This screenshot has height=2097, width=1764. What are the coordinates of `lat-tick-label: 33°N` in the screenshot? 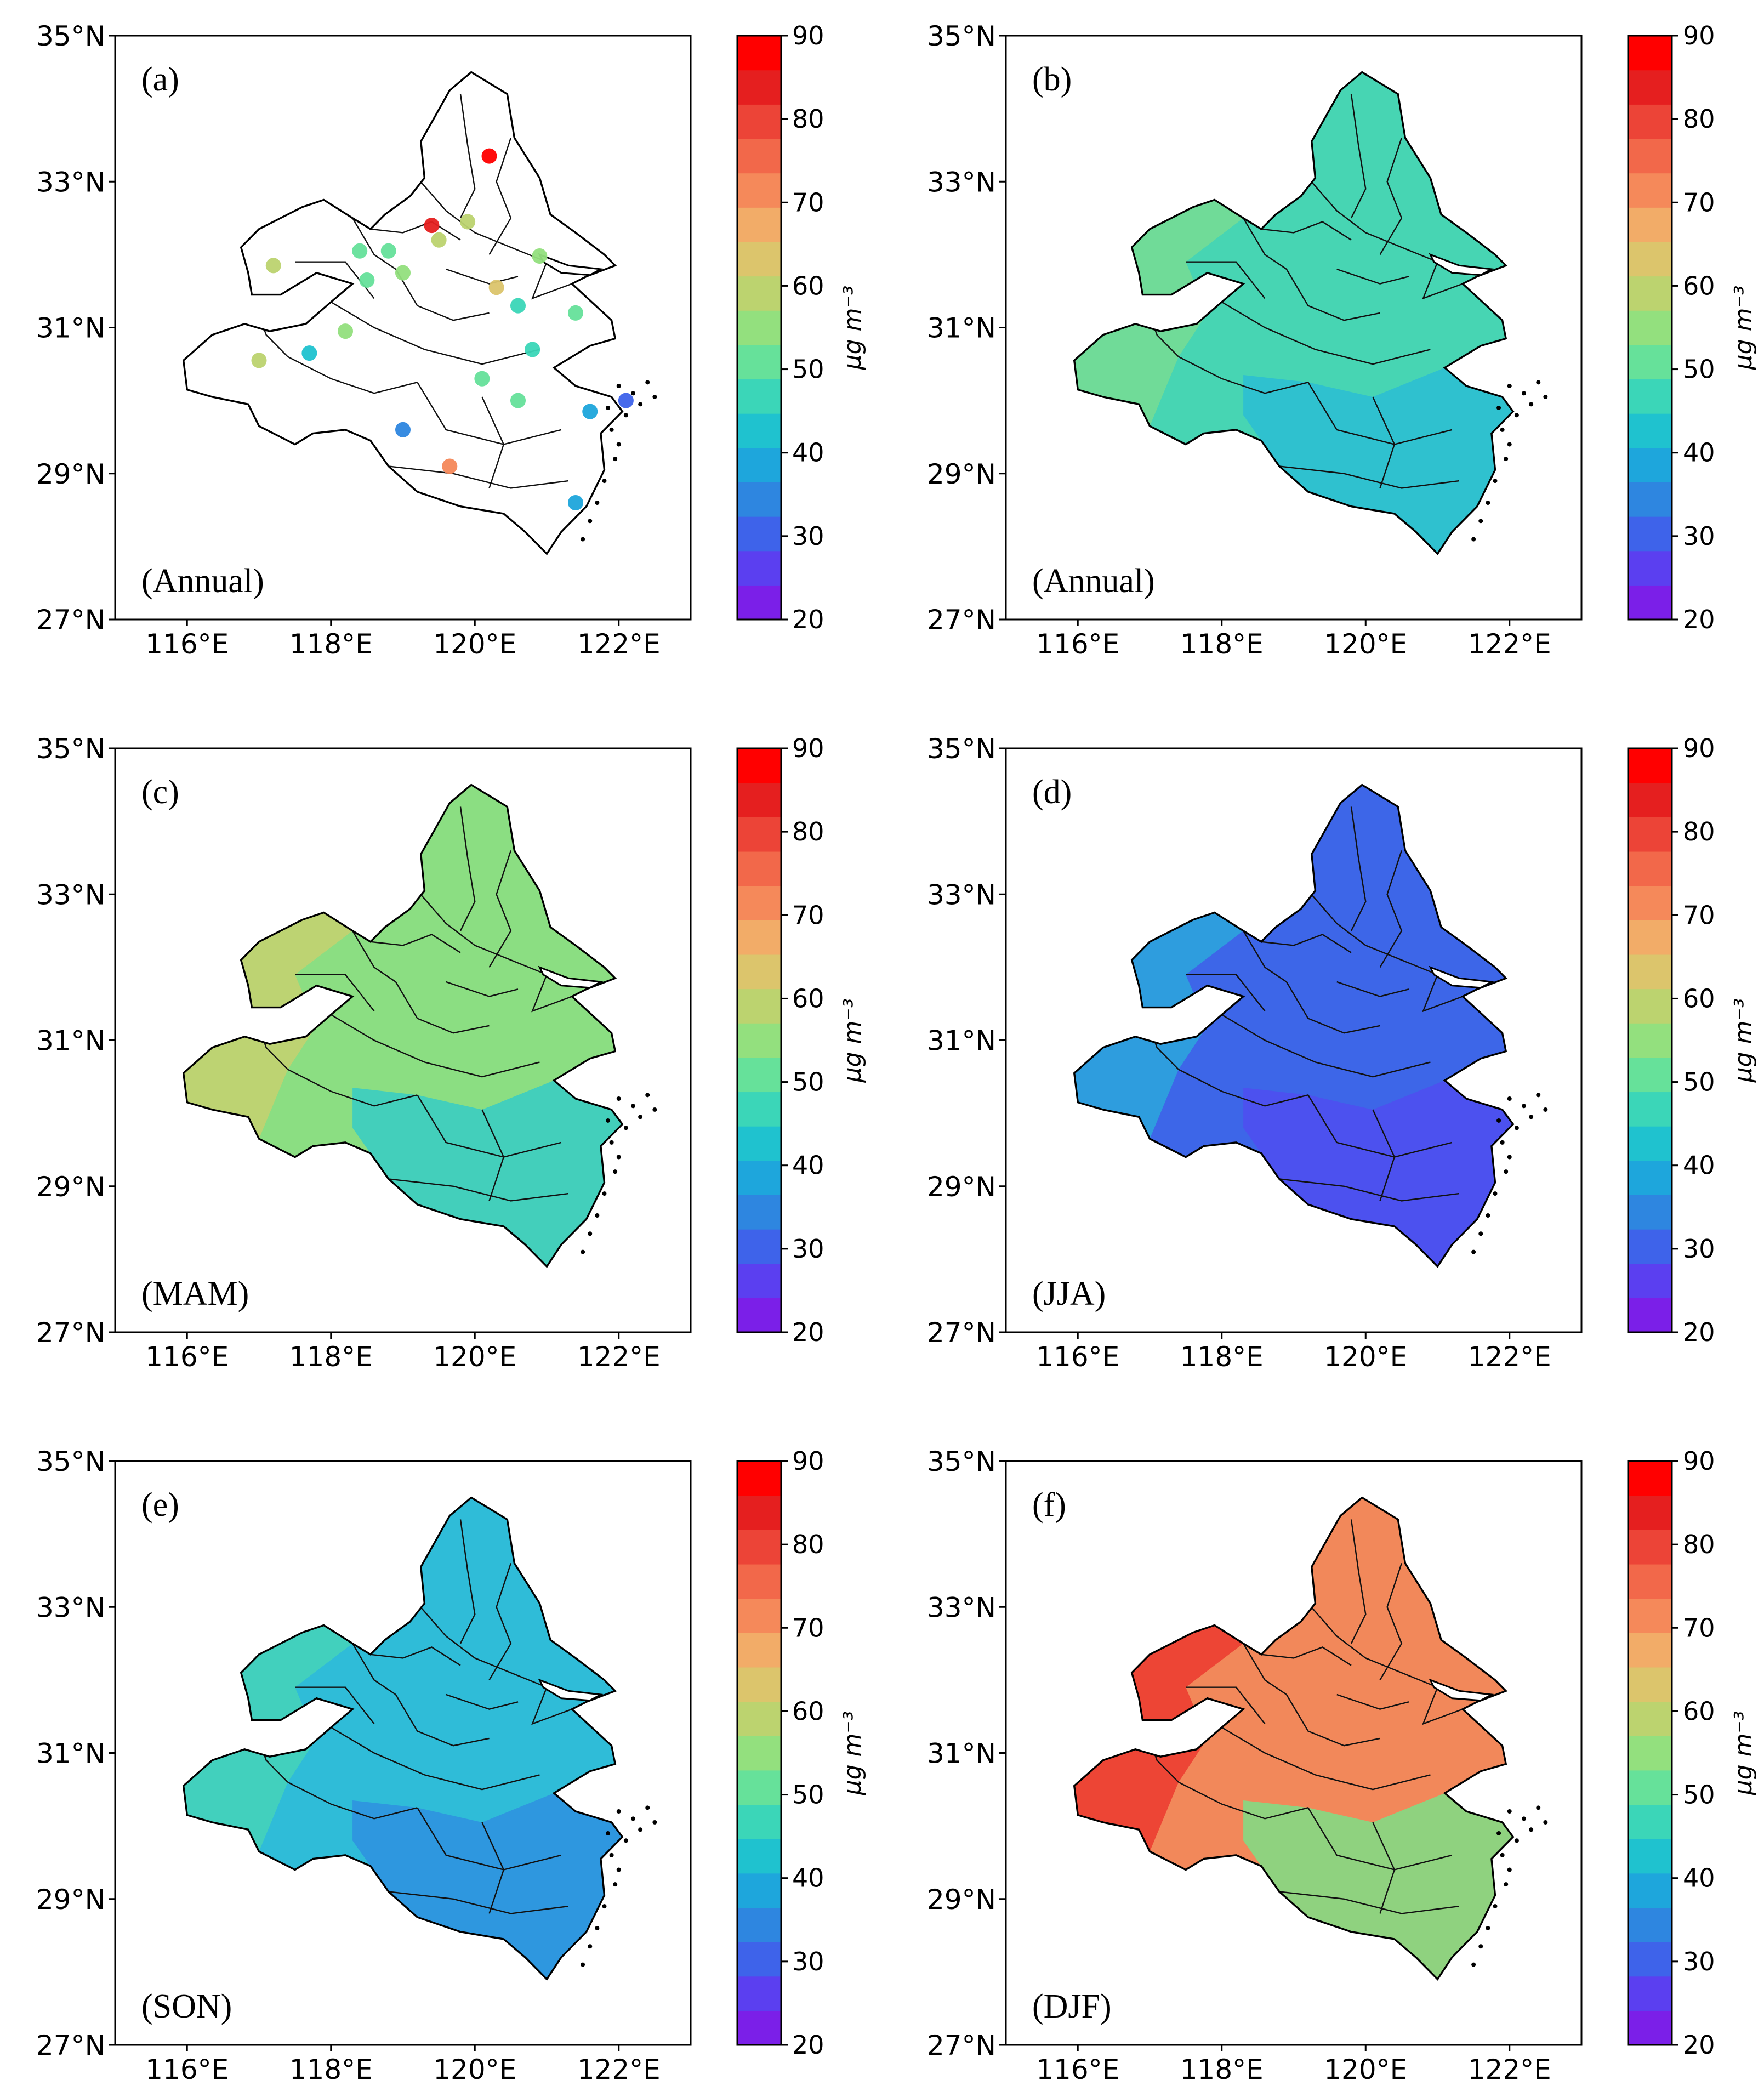 It's located at (961, 1607).